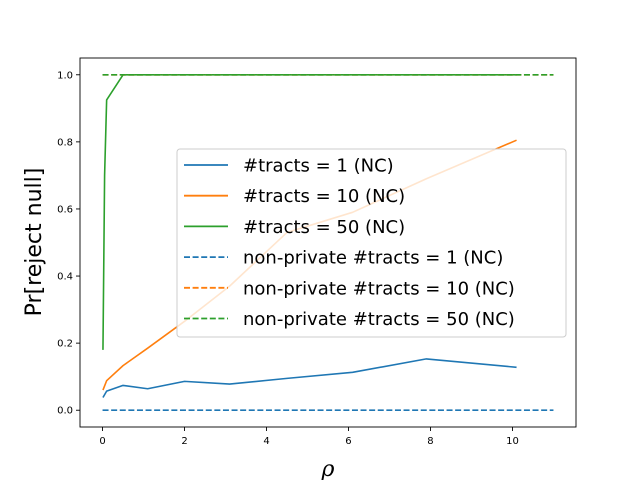 The image size is (640, 480). What do you see at coordinates (512, 441) in the screenshot?
I see `x-tick-label: 10` at bounding box center [512, 441].